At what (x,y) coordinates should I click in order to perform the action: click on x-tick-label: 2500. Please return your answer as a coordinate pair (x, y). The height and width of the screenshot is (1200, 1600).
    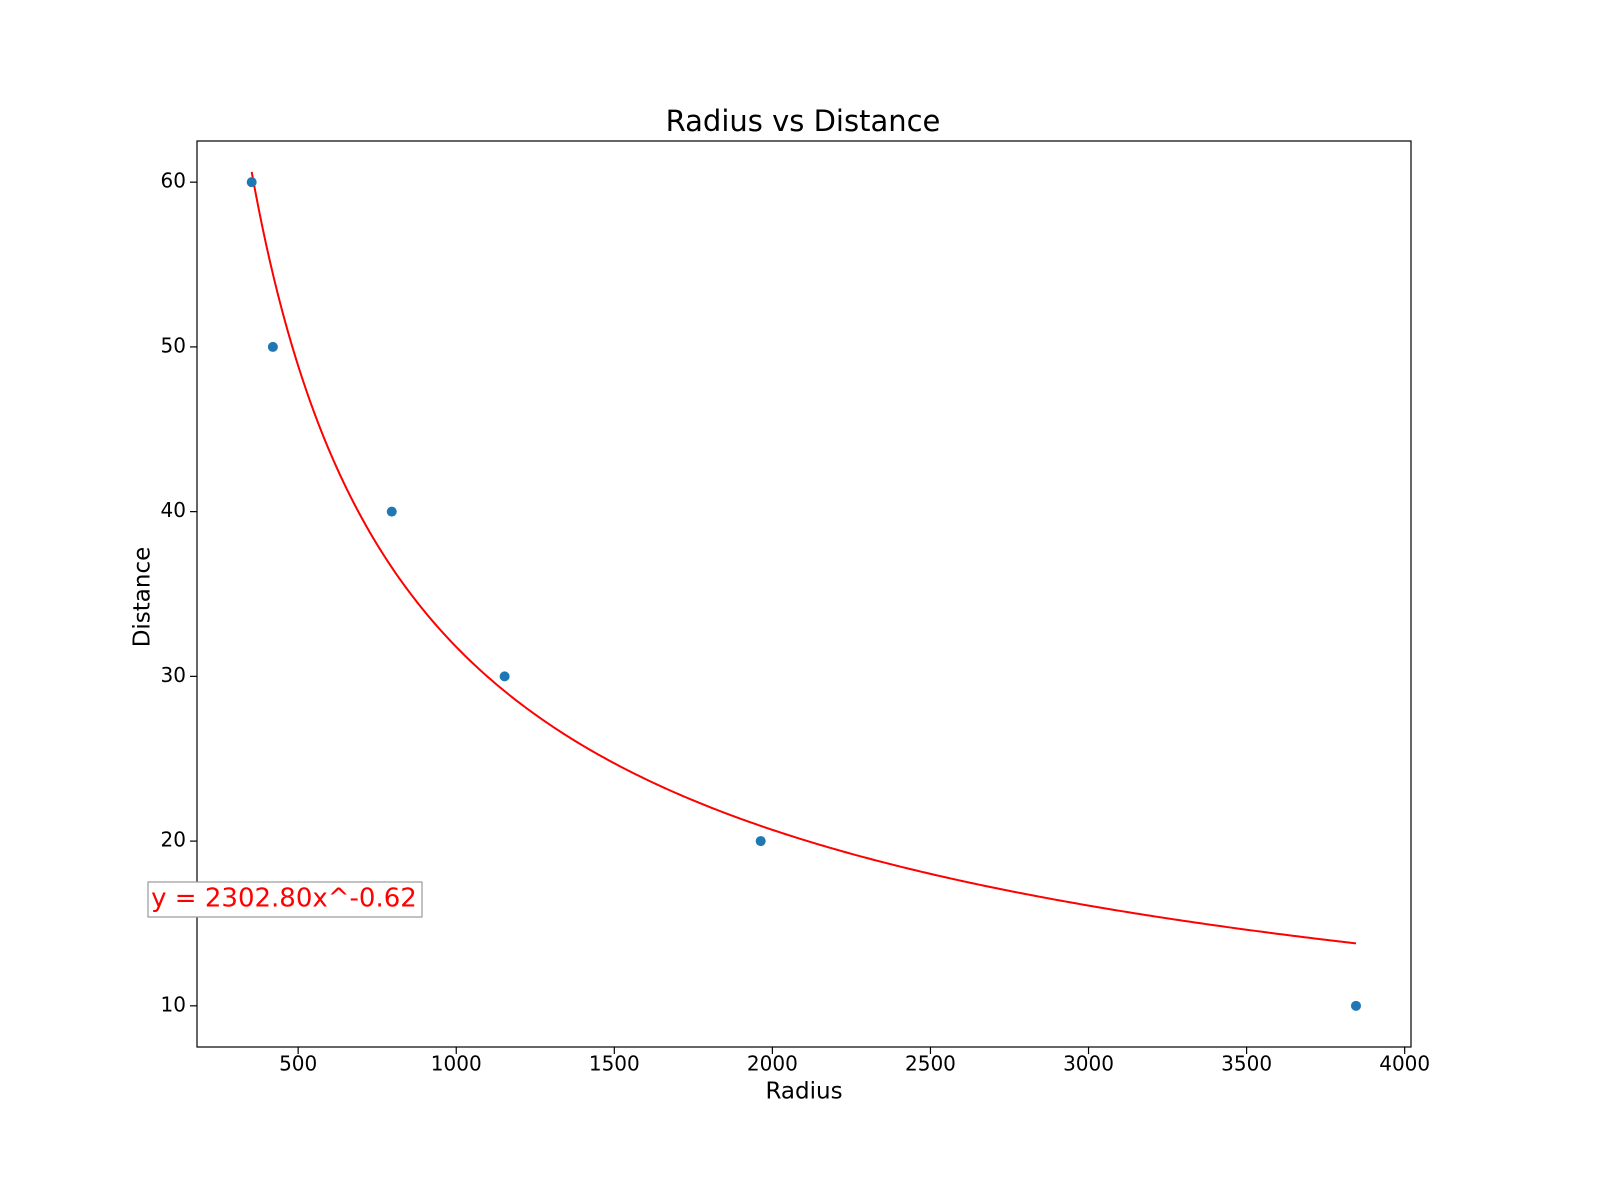
    Looking at the image, I should click on (930, 1064).